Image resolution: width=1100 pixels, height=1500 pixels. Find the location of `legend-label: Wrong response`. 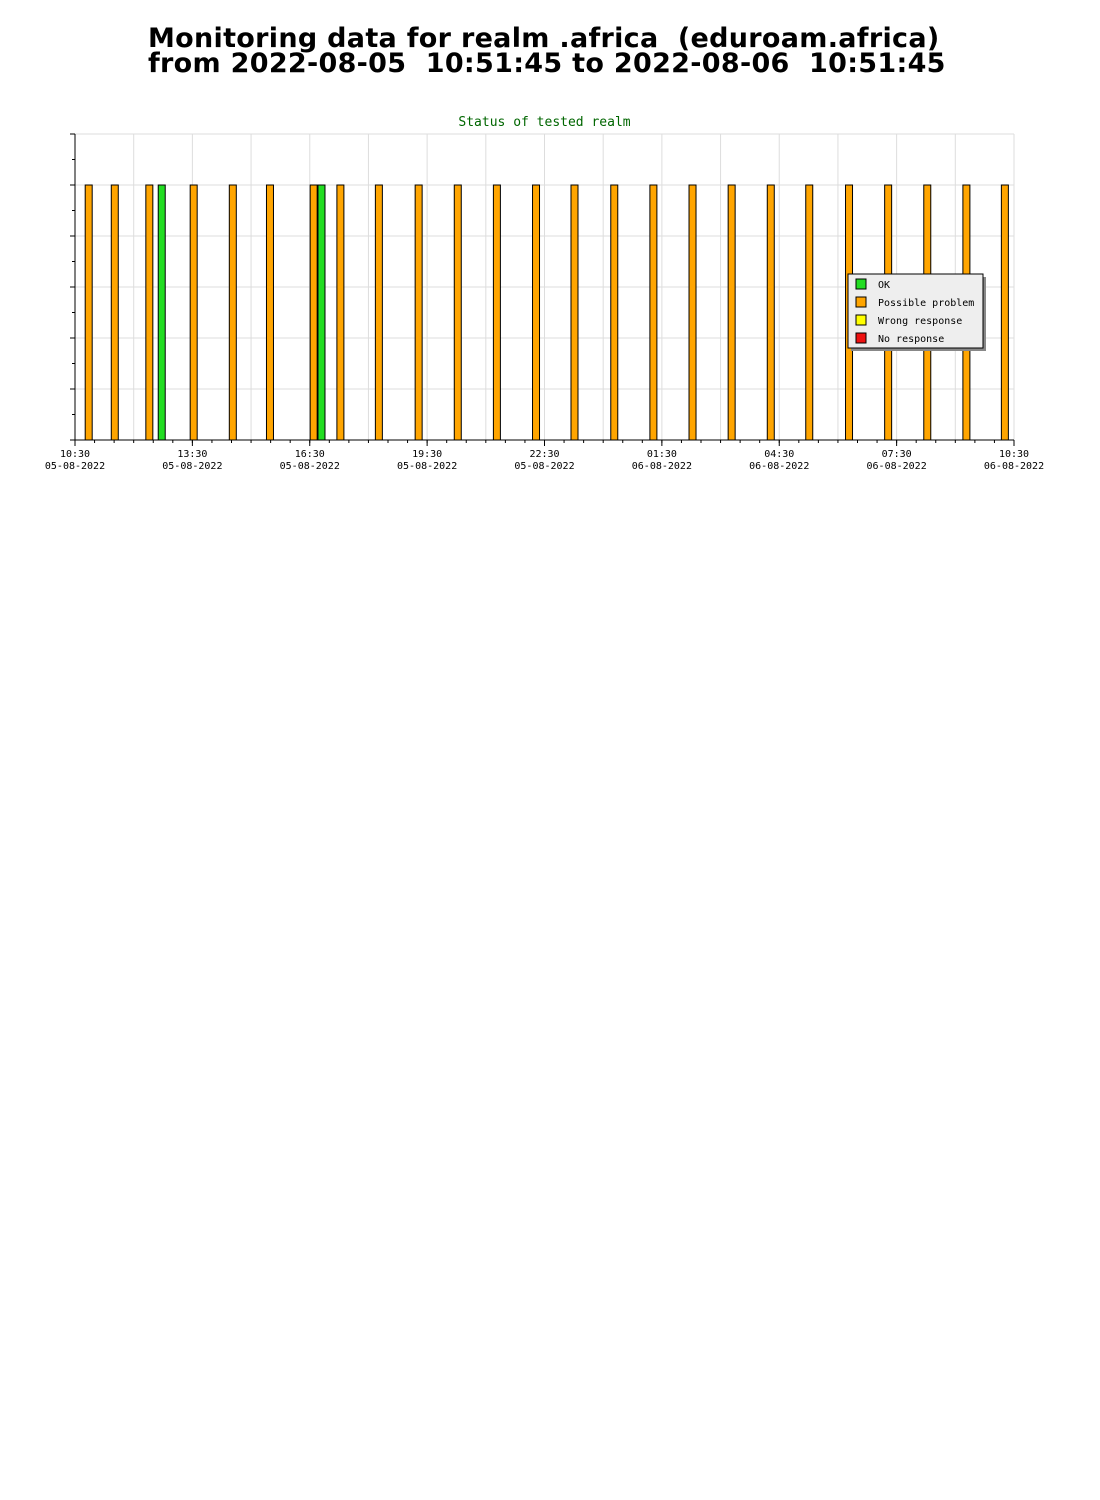

legend-label: Wrong response is located at coordinates (920, 321).